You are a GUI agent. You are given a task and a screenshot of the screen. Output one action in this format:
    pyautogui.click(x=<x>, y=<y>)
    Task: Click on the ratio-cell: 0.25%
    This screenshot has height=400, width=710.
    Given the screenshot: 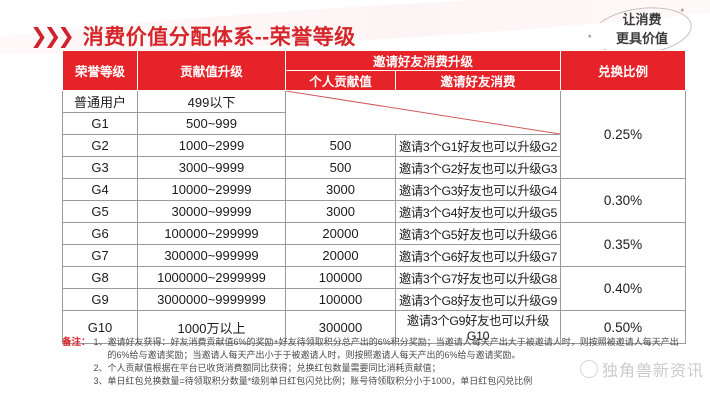 What is the action you would take?
    pyautogui.click(x=623, y=134)
    